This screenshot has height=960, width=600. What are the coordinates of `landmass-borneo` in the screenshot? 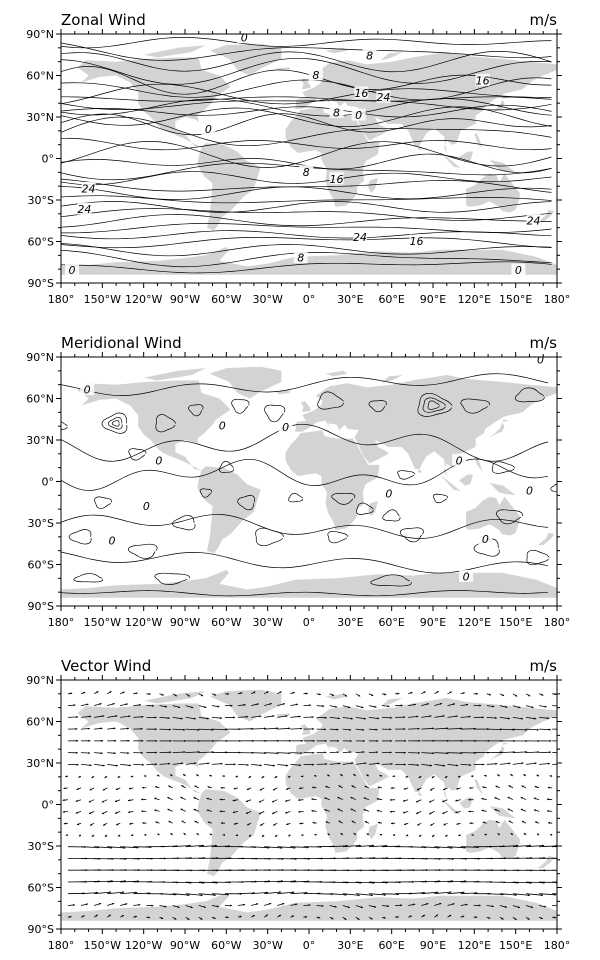 It's located at (466, 803).